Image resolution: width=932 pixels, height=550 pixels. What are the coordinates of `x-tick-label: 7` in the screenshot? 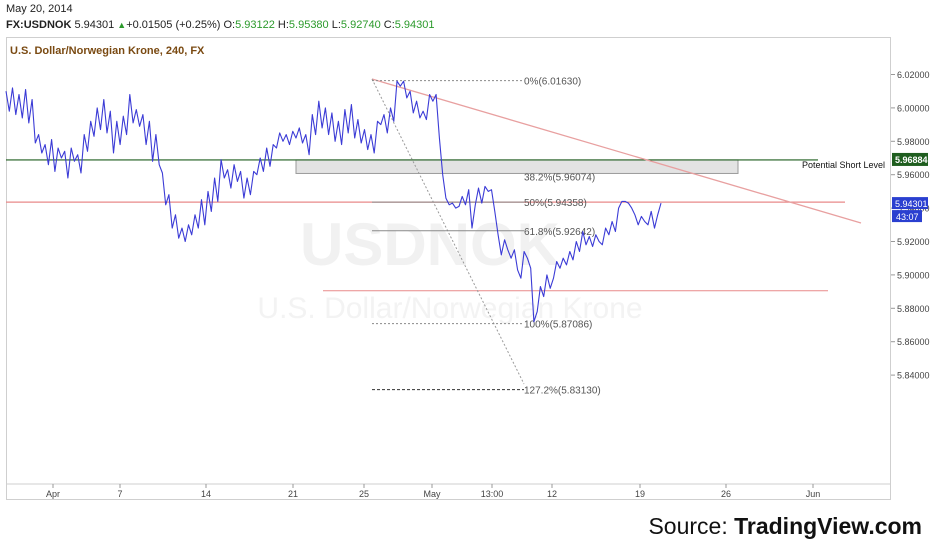 It's located at (119, 494).